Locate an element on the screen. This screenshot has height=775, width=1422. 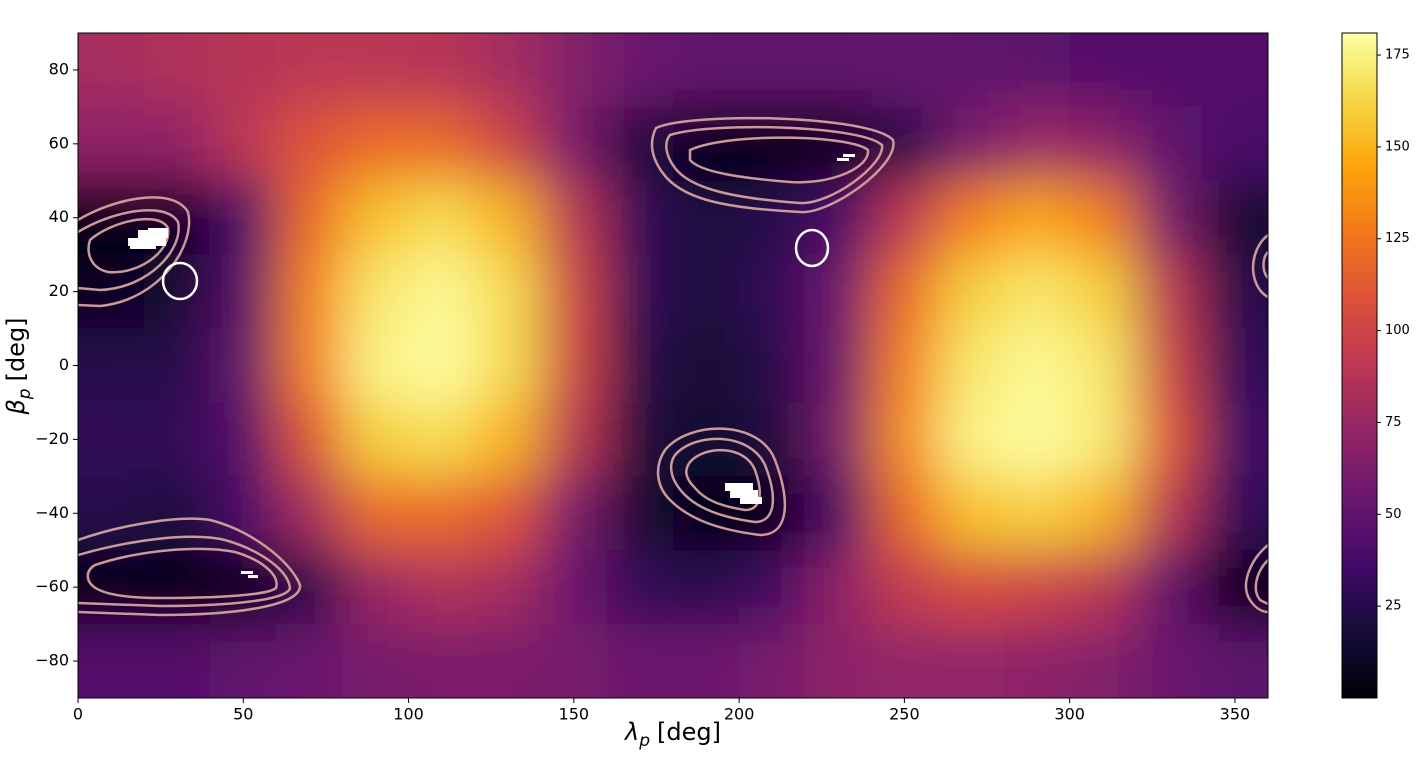
y-tick-label: 0 is located at coordinates (64, 364).